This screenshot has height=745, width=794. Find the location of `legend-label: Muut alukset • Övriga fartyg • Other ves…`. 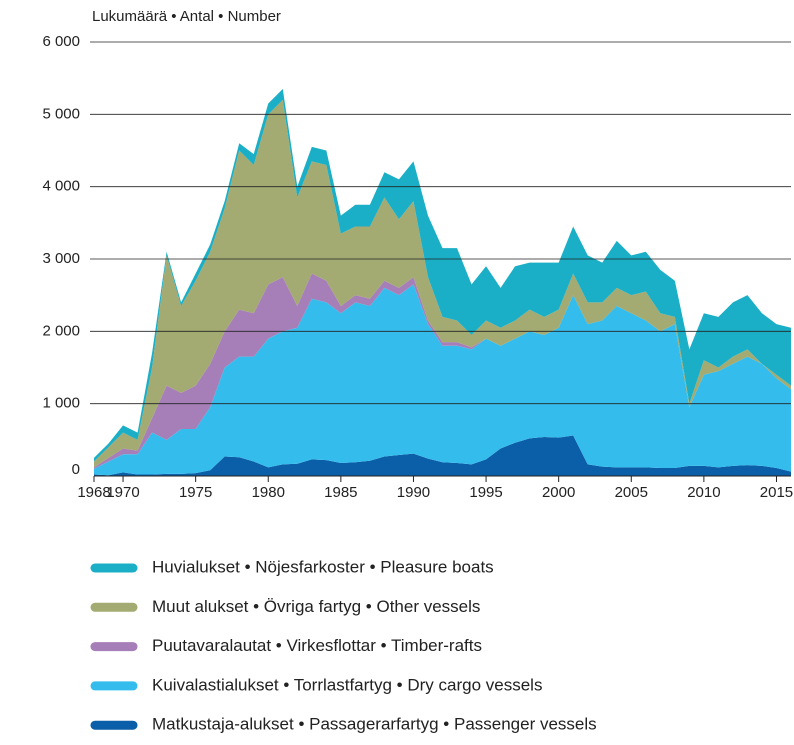

legend-label: Muut alukset • Övriga fartyg • Other ves… is located at coordinates (316, 606).